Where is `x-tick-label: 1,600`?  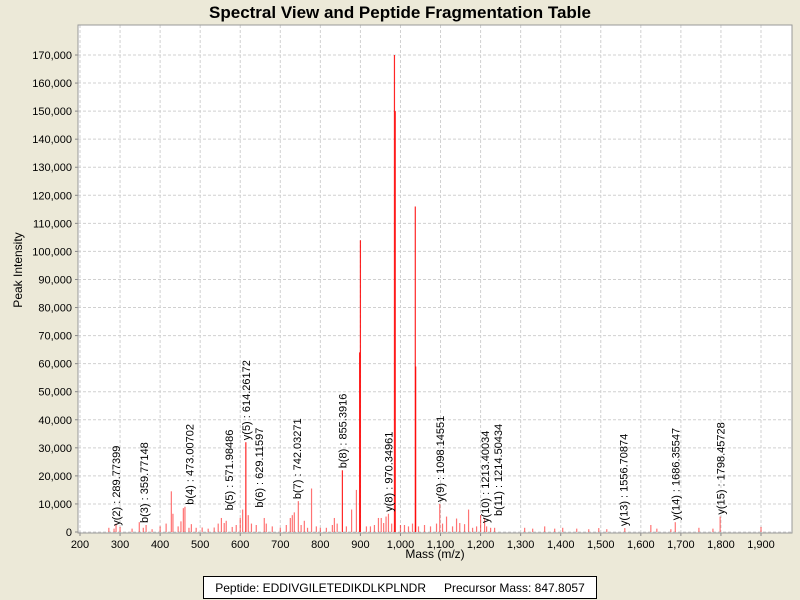
x-tick-label: 1,600 is located at coordinates (641, 545).